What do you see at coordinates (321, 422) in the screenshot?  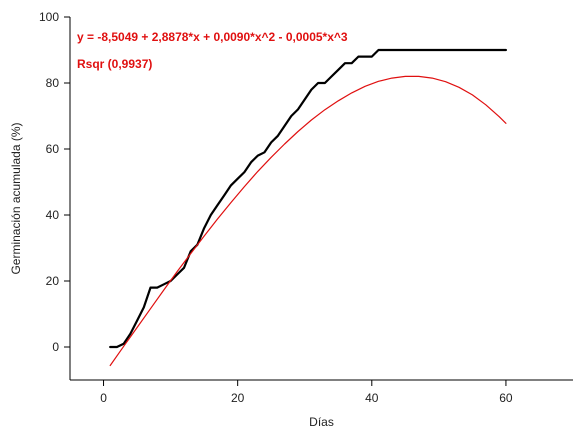 I see `x-axis-label: Días` at bounding box center [321, 422].